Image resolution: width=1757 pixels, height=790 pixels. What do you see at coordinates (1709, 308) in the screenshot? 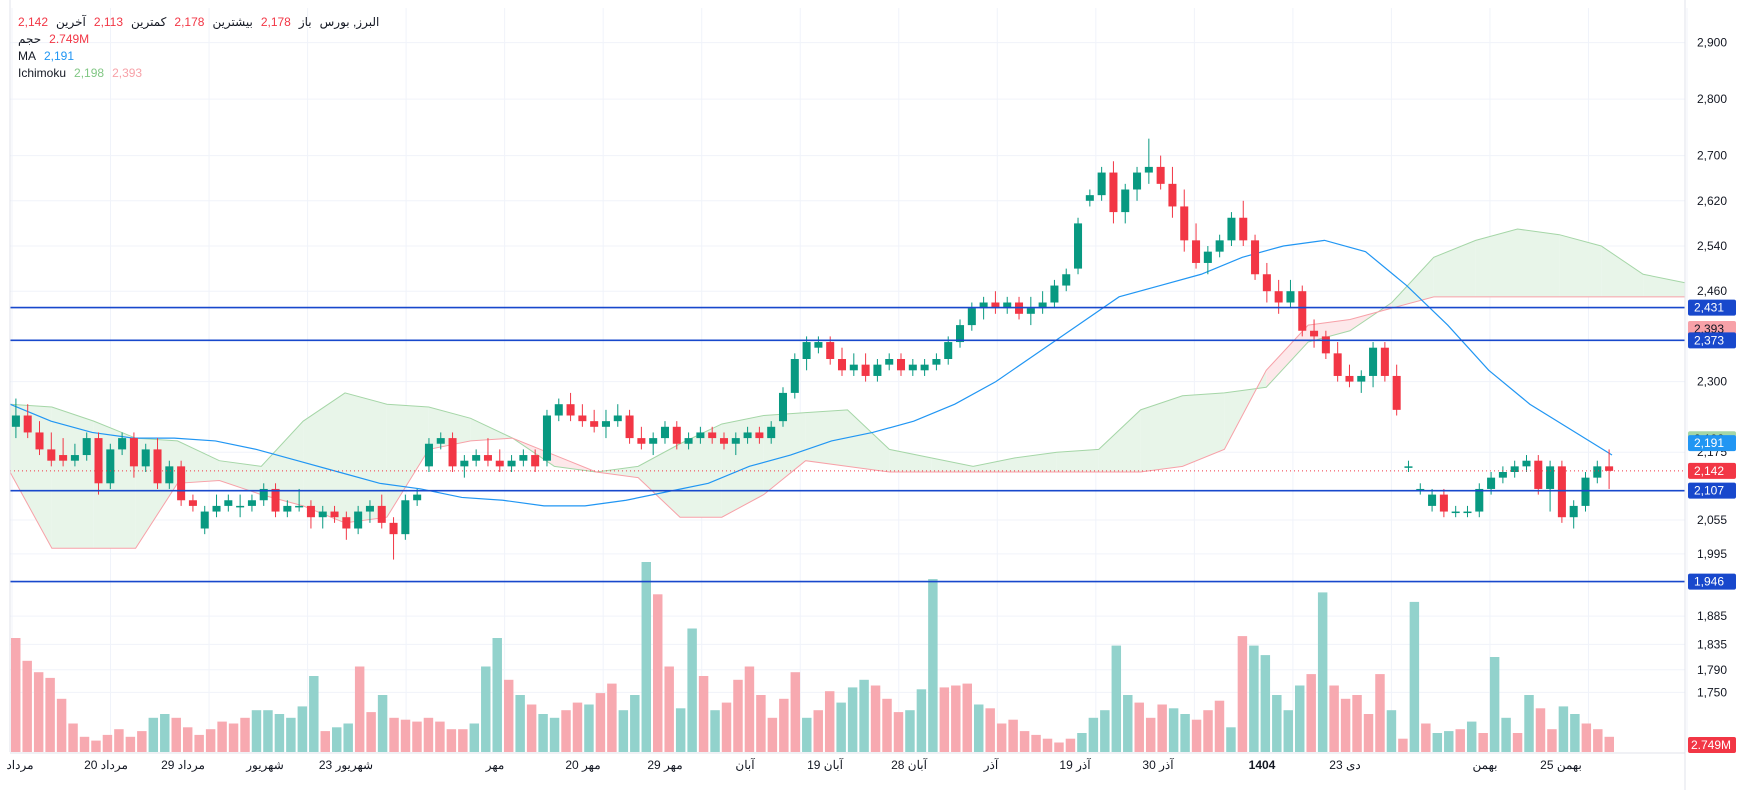
I see `price-badge-label: 2,431` at bounding box center [1709, 308].